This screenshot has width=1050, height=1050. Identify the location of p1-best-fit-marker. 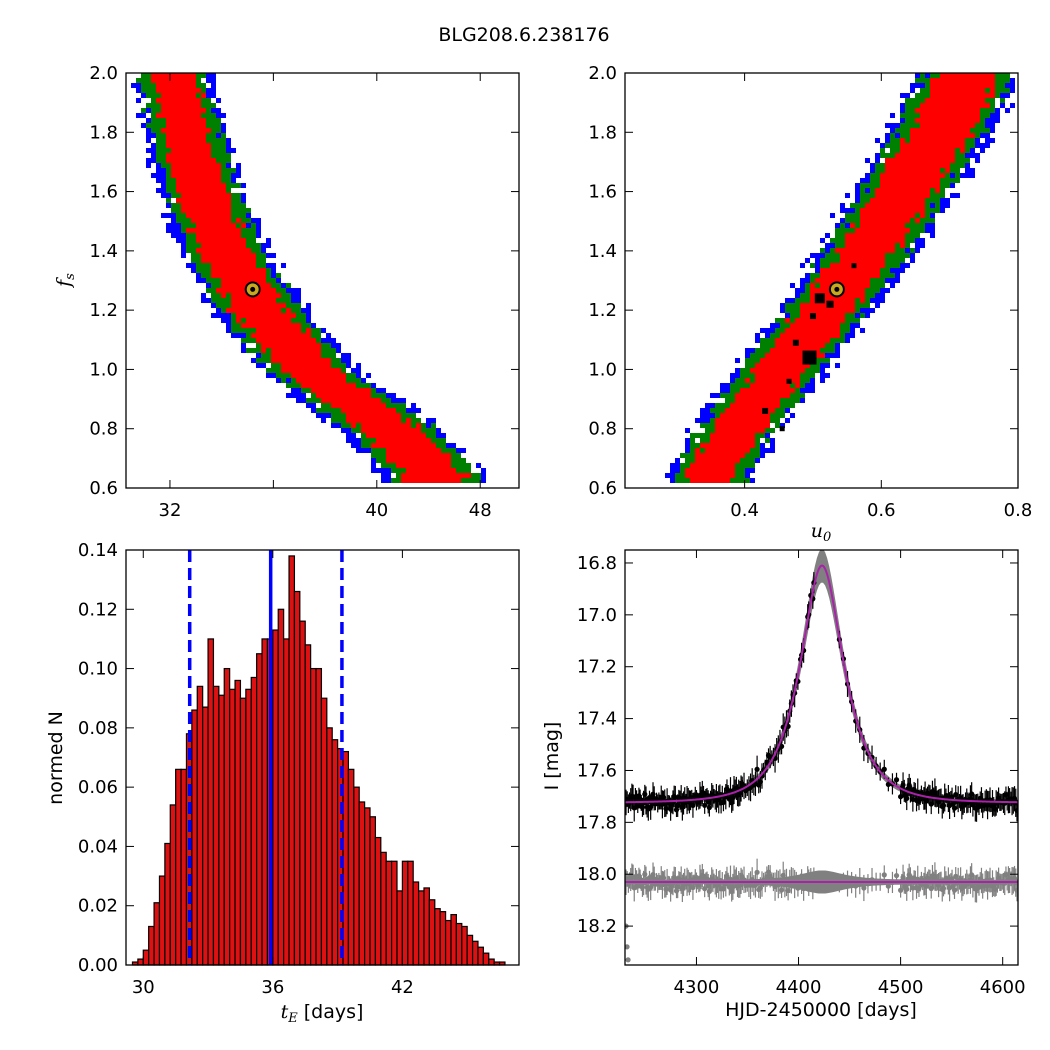
(252, 289).